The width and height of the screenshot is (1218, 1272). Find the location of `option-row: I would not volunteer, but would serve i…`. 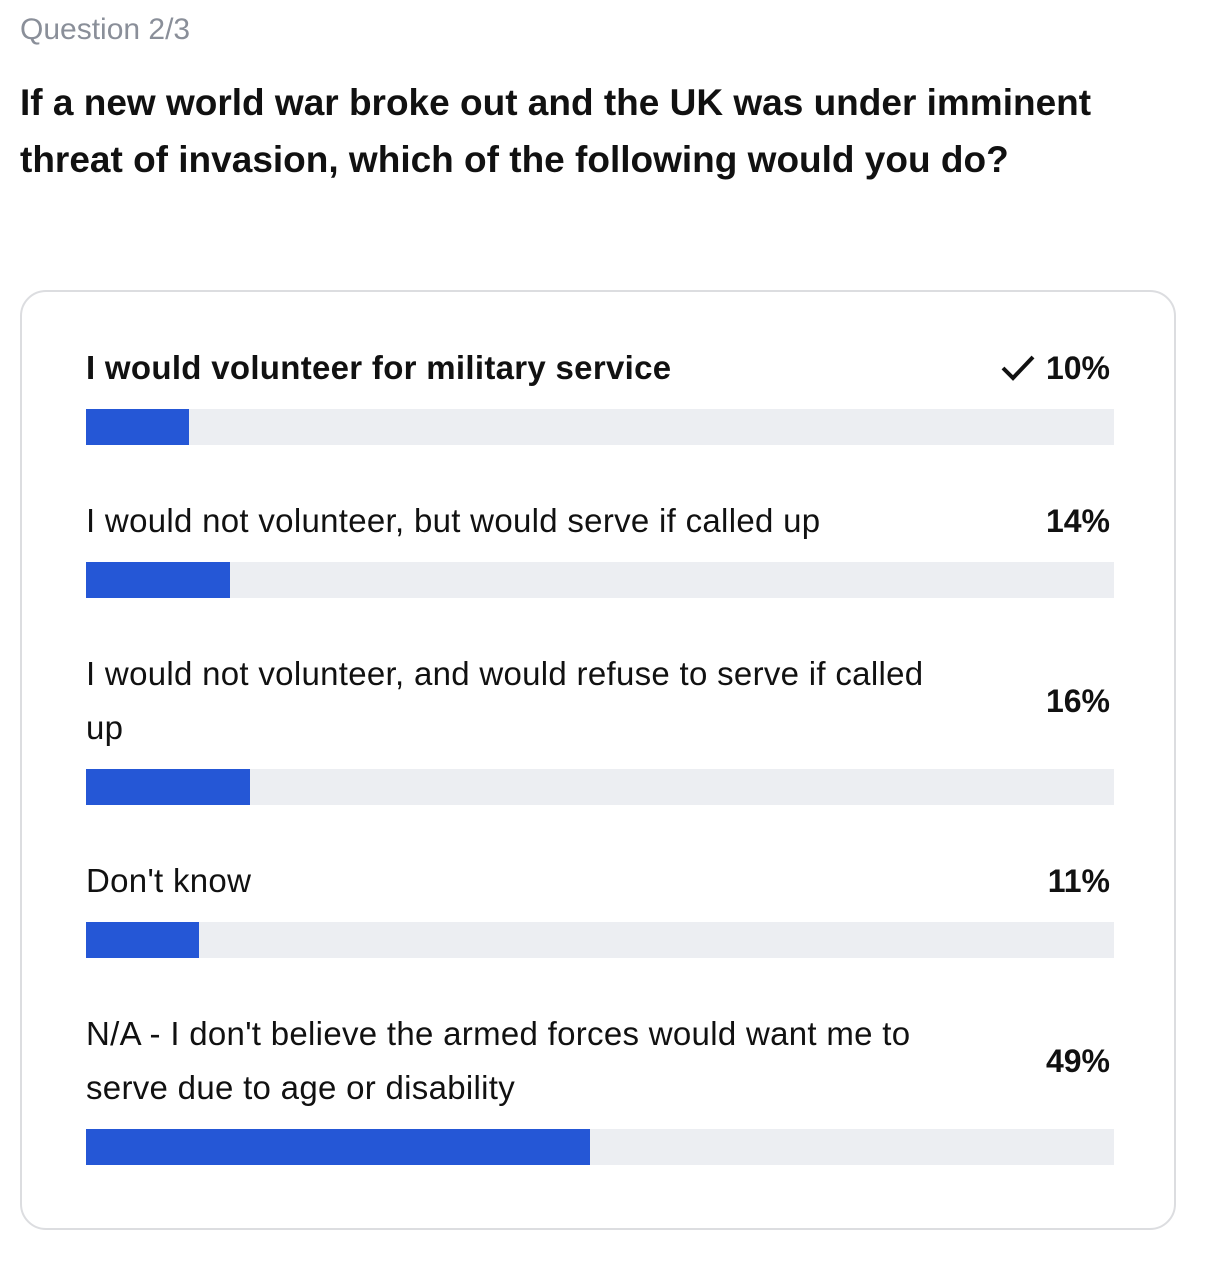

option-row: I would not volunteer, but would serve i… is located at coordinates (598, 521).